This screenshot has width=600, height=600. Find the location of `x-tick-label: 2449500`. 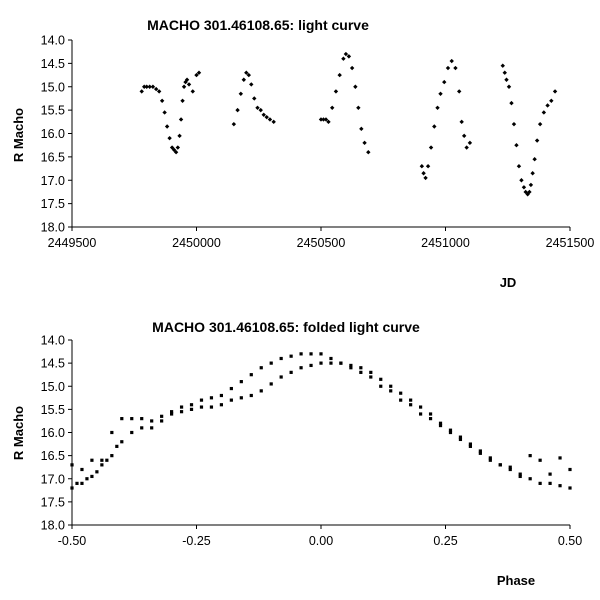

x-tick-label: 2449500 is located at coordinates (72, 243).